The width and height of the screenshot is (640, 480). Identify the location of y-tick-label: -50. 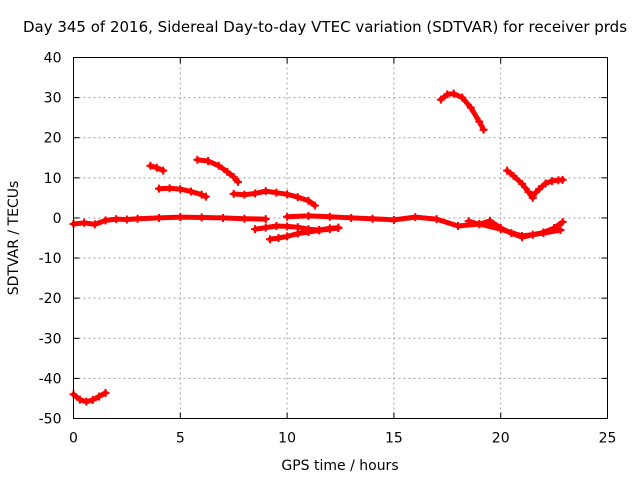
(50, 420).